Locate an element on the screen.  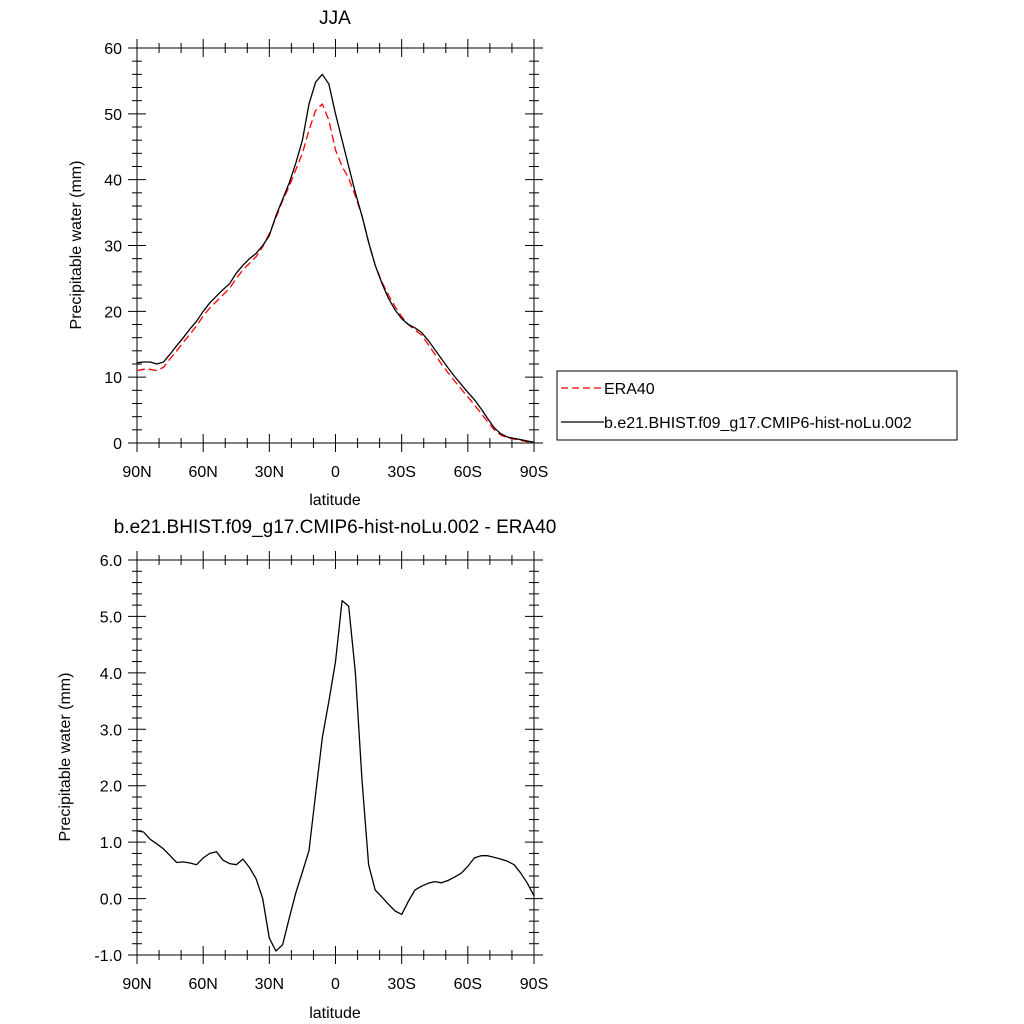
legend-label-era40: ERA40 is located at coordinates (629, 389).